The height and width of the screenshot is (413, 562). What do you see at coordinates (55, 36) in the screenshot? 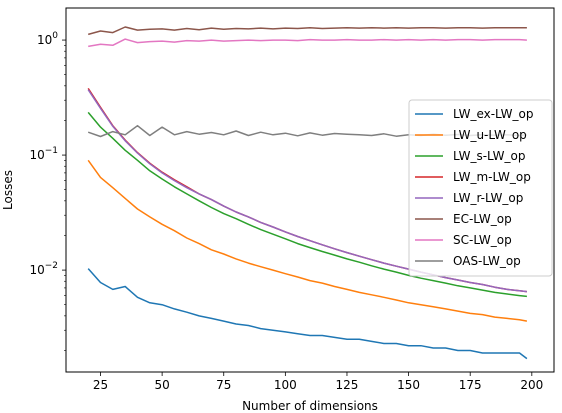
I see `y-tick-exponent: 0` at bounding box center [55, 36].